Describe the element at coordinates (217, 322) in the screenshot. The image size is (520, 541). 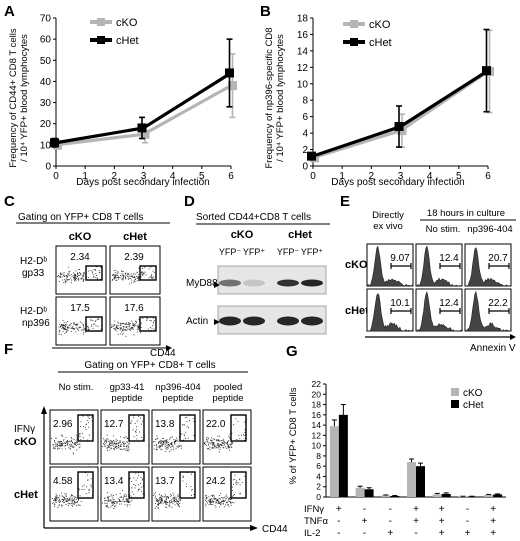
I see `panel-d-actin-arrow` at that location.